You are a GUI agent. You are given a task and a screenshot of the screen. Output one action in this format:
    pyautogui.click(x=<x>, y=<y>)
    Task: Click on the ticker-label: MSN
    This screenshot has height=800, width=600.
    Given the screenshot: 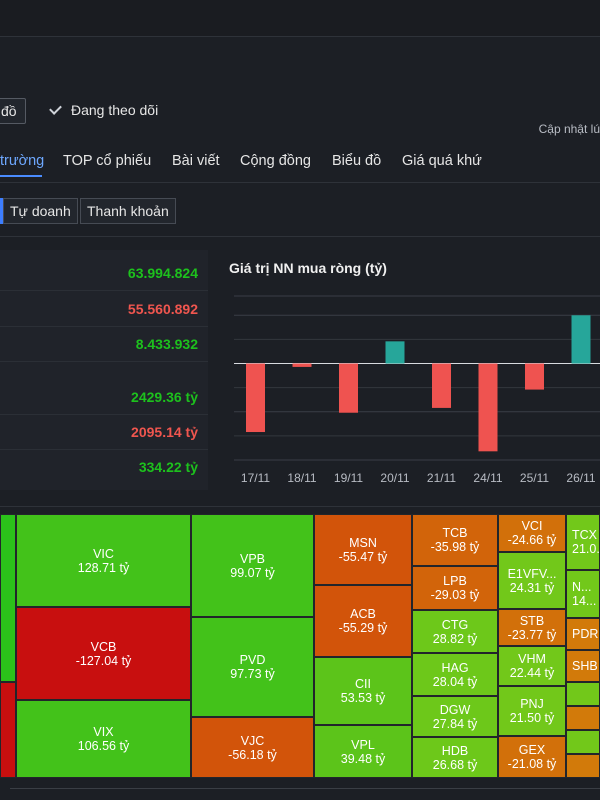 What is the action you would take?
    pyautogui.click(x=363, y=542)
    